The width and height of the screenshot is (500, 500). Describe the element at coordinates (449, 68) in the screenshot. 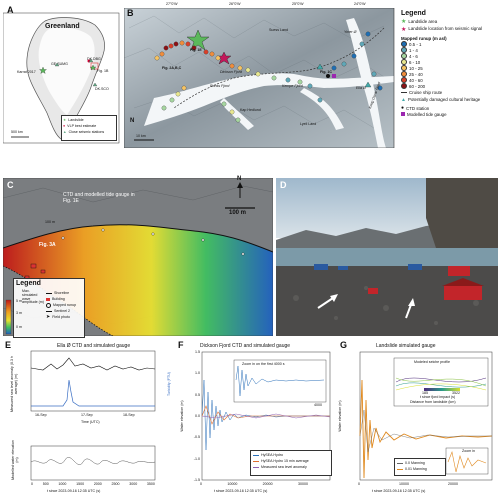

I see `runup-class: 10 - 25` at that location.